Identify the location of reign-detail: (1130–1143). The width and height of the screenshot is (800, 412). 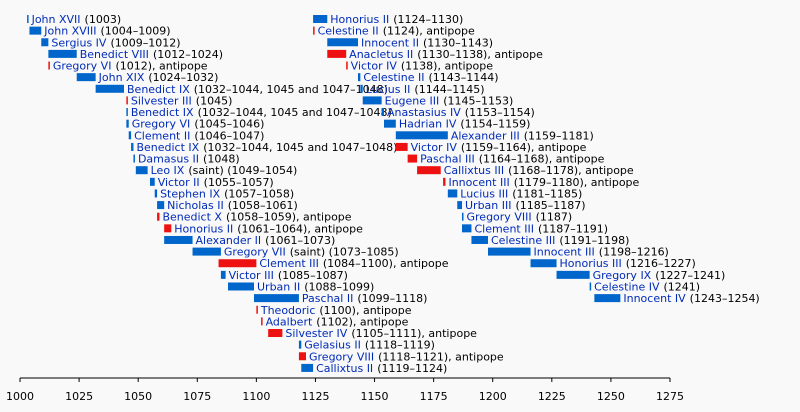
(458, 42).